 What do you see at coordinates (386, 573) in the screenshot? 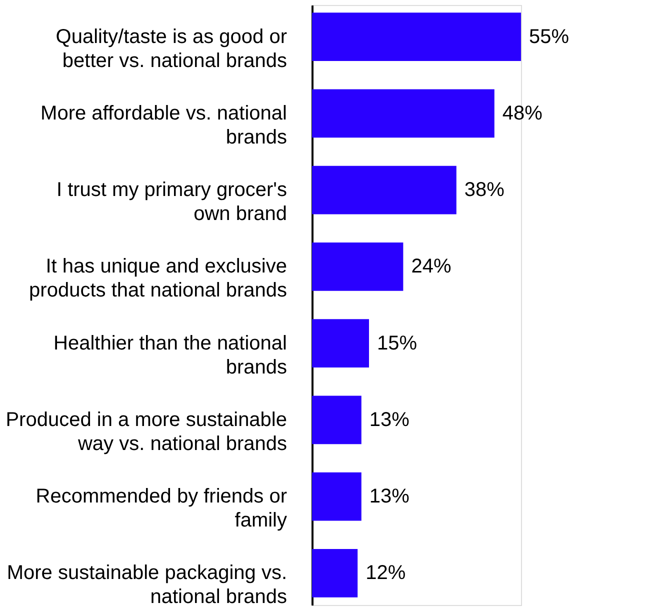
I see `data-label: 12%` at bounding box center [386, 573].